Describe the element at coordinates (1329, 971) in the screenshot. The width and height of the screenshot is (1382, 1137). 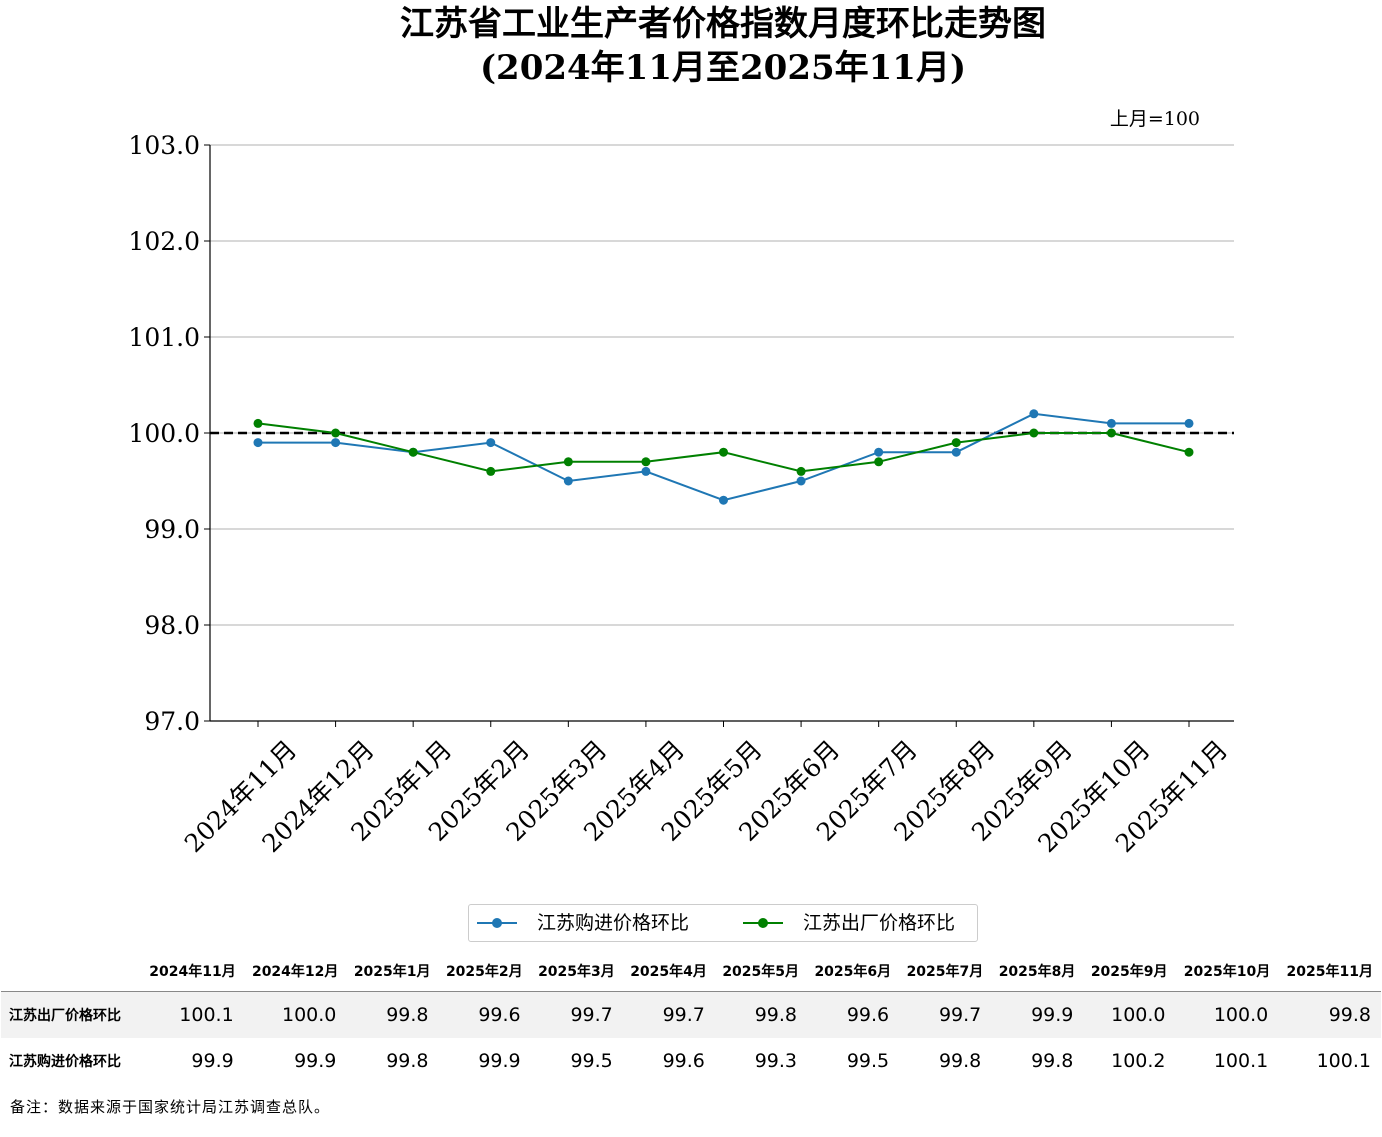
I see `table-header-cell: 2025年11月` at that location.